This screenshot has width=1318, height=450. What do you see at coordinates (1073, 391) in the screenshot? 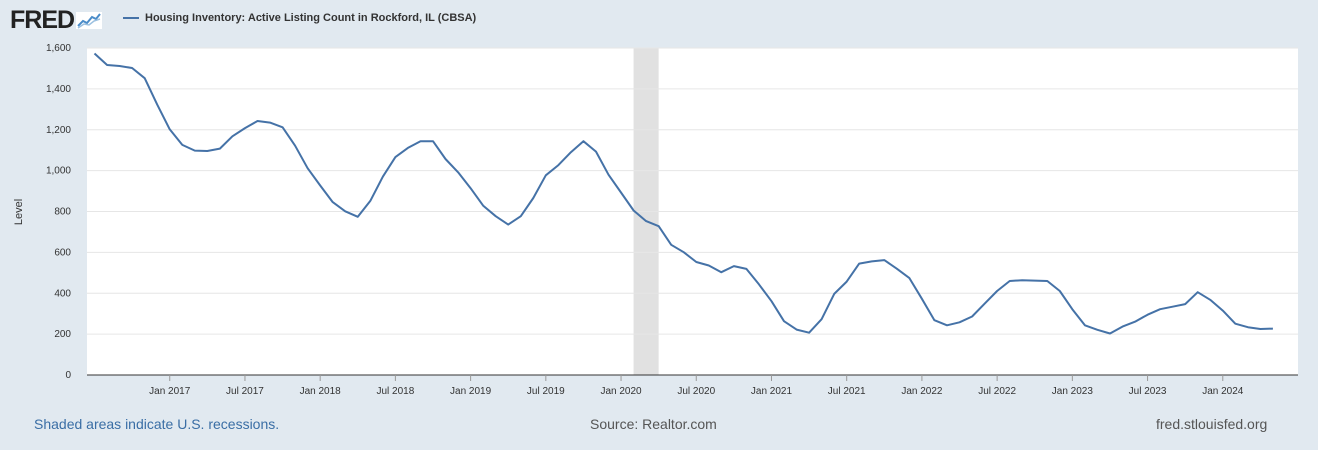
I see `x-tick-label: Jan 2023` at bounding box center [1073, 391].